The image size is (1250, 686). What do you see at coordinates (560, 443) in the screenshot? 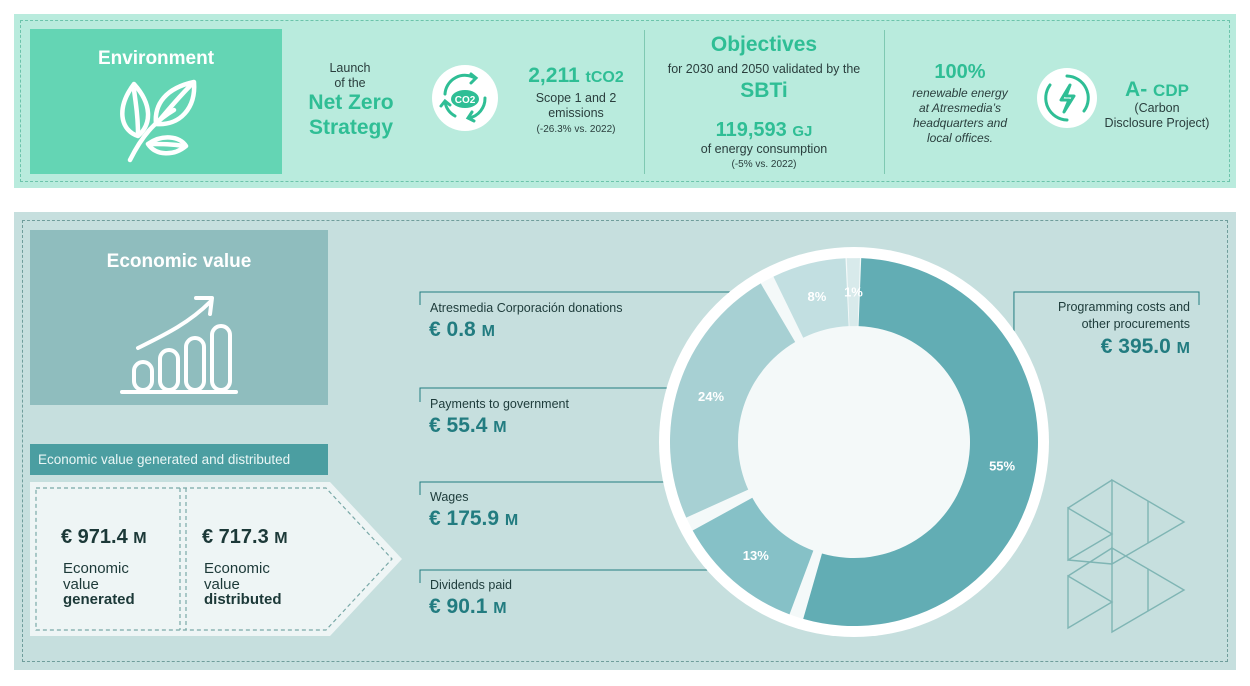
I see `leader-wages` at bounding box center [560, 443].